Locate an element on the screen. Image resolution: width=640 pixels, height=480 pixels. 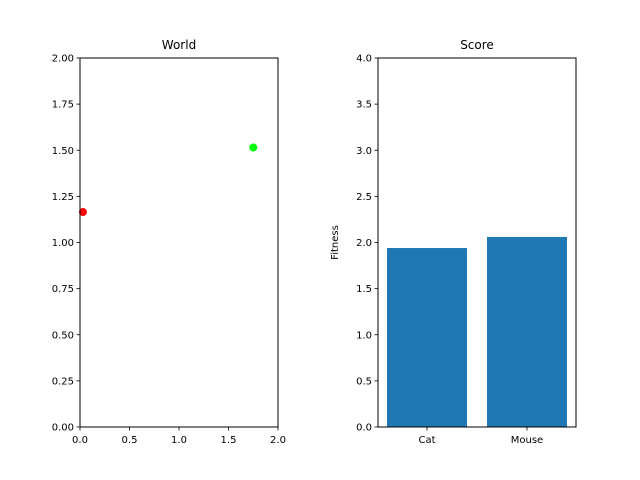
score-bar-mouse is located at coordinates (527, 331).